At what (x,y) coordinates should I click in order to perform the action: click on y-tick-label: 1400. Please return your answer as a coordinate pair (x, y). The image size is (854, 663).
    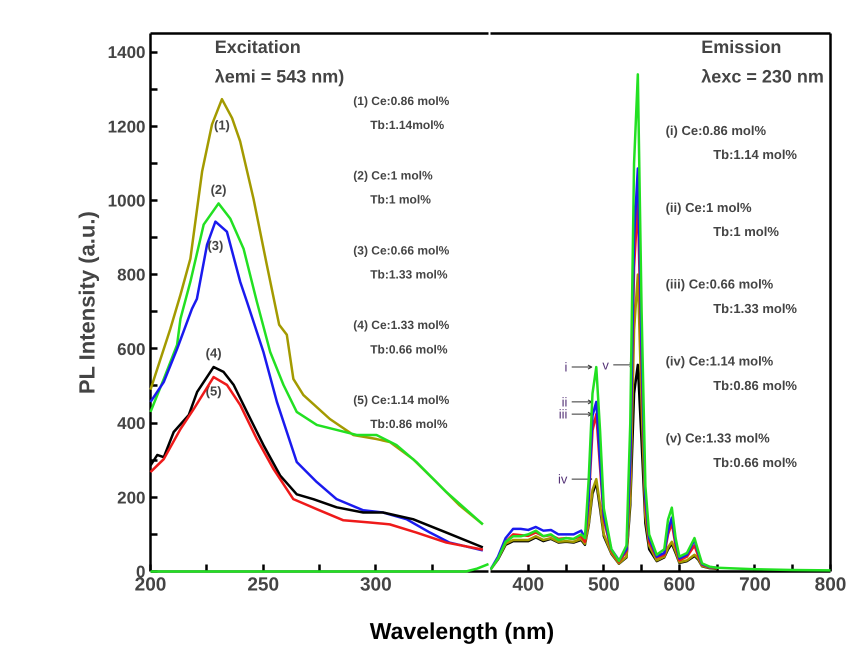
    Looking at the image, I should click on (127, 52).